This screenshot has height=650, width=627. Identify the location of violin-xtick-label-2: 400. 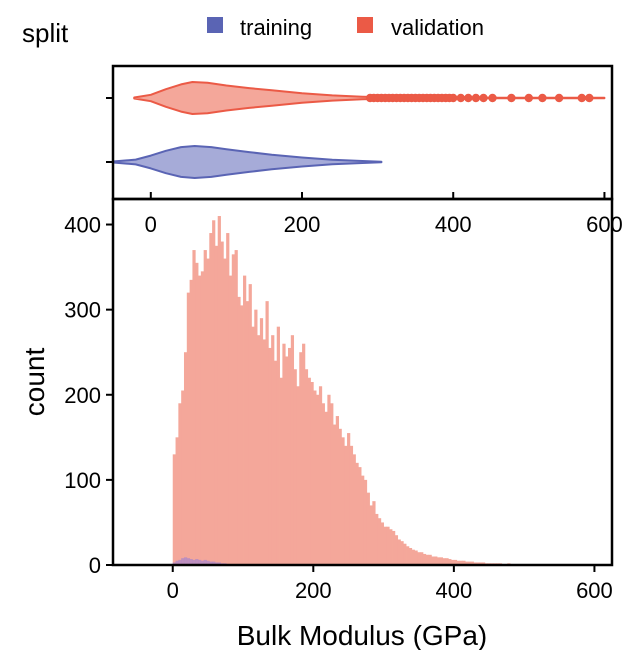
(453, 224).